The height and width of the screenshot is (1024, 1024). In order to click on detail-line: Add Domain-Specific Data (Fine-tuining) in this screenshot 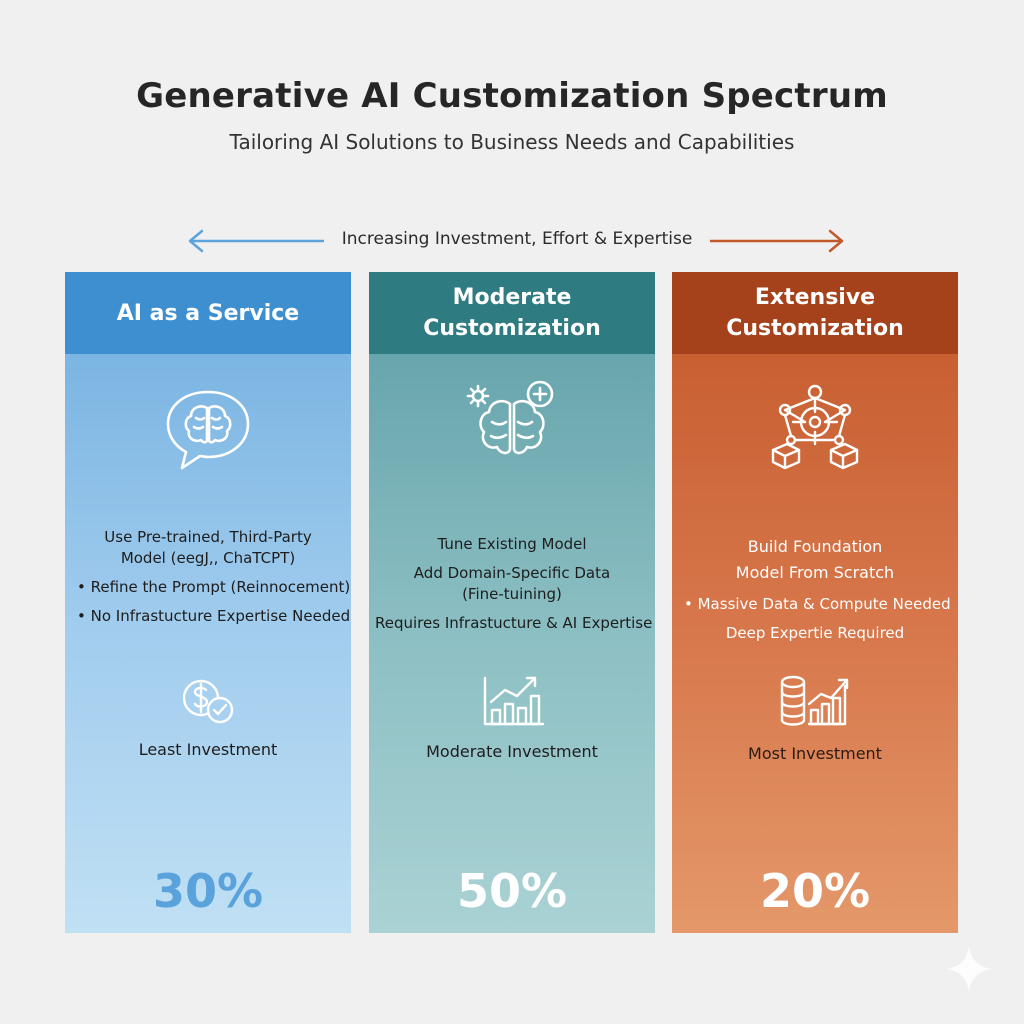, I will do `click(512, 583)`.